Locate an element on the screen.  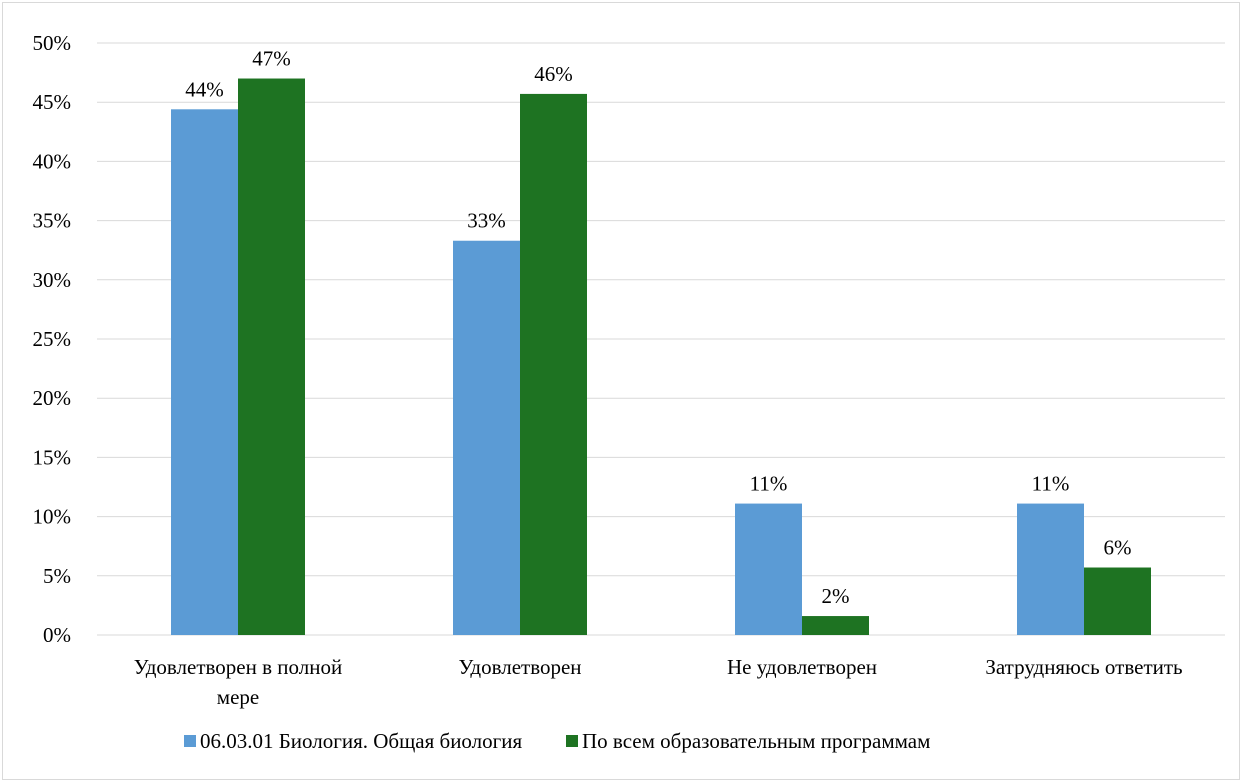
data-label: 46% is located at coordinates (553, 74).